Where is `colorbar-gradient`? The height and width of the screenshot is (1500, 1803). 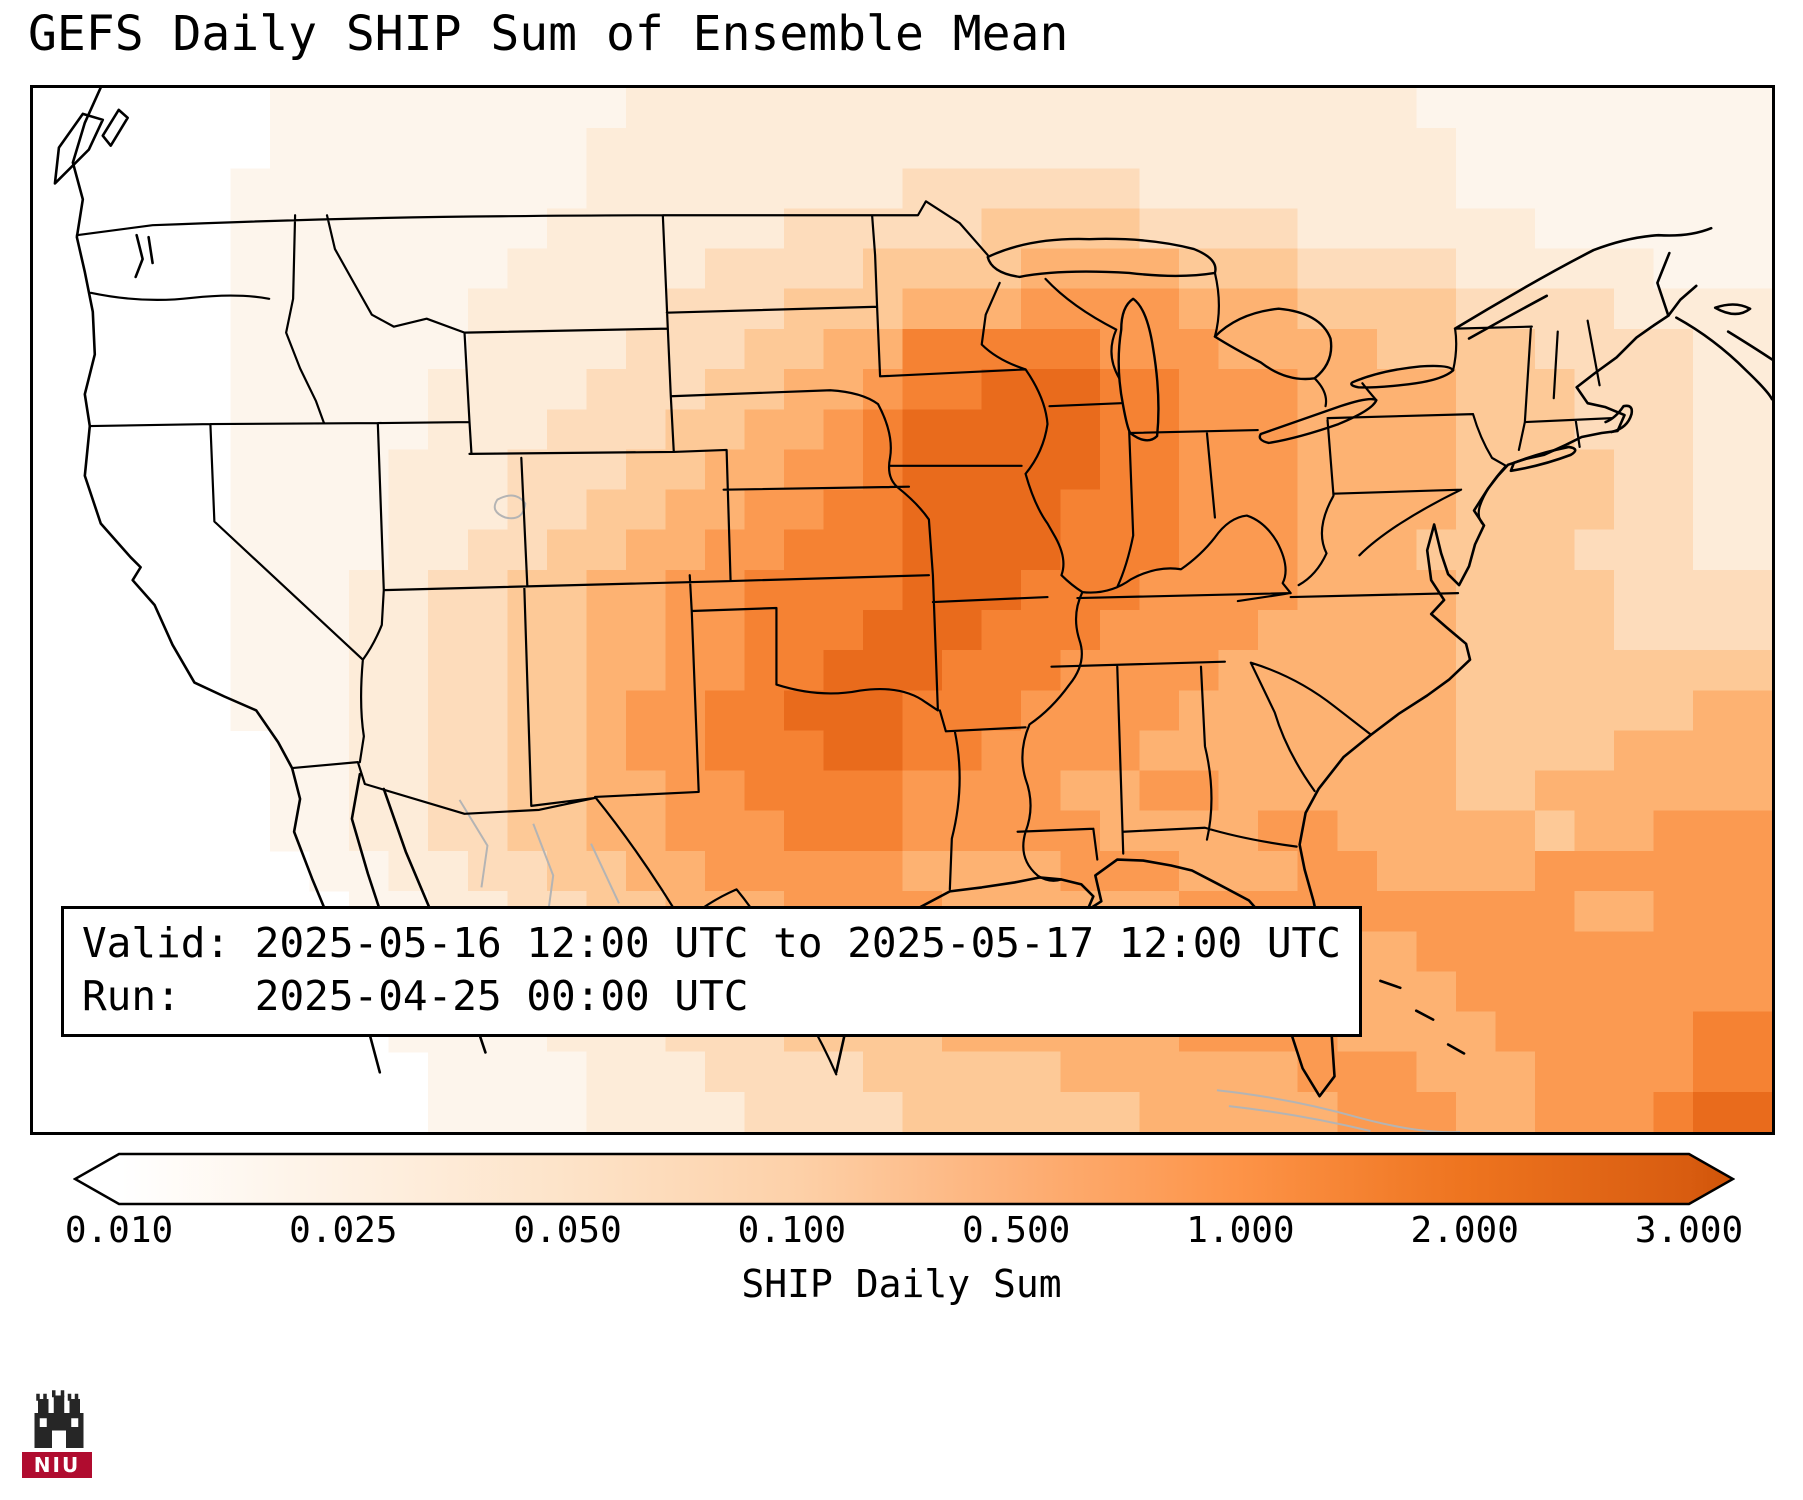
colorbar-gradient is located at coordinates (904, 1179).